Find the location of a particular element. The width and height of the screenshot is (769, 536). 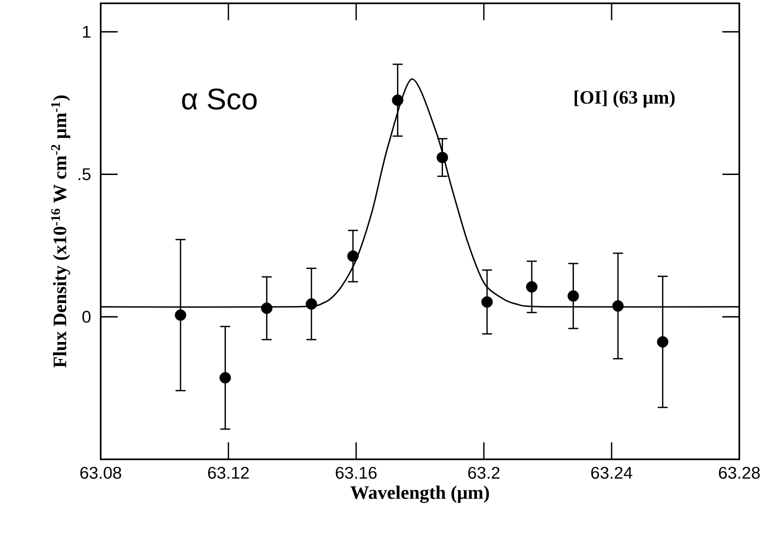

x-tick-label: 63.28 is located at coordinates (739, 472).